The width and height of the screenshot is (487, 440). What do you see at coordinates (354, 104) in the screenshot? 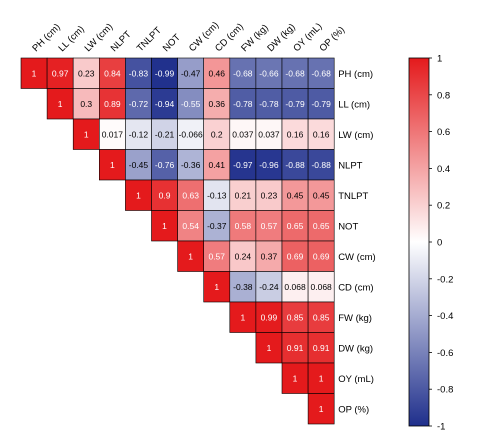
I see `row-label: LL (cm)` at bounding box center [354, 104].